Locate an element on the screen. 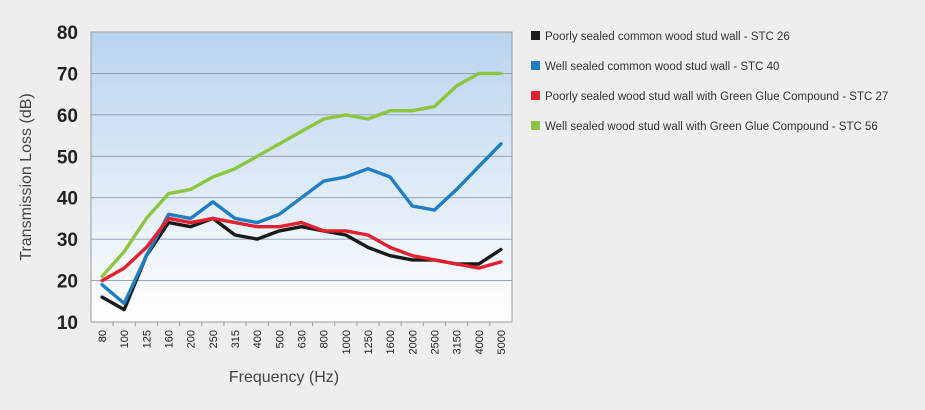  x-tick-label: 4000 is located at coordinates (480, 342).